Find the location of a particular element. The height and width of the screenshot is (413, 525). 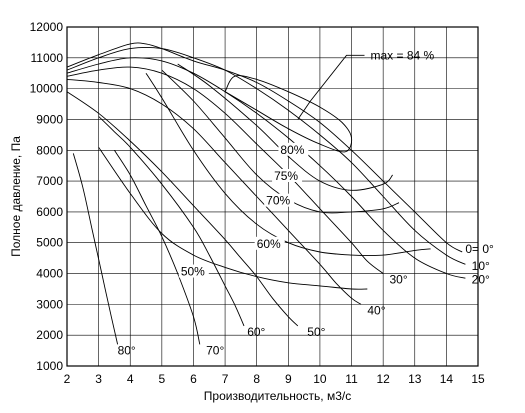

y-tick-label: 6000 is located at coordinates (49, 212).